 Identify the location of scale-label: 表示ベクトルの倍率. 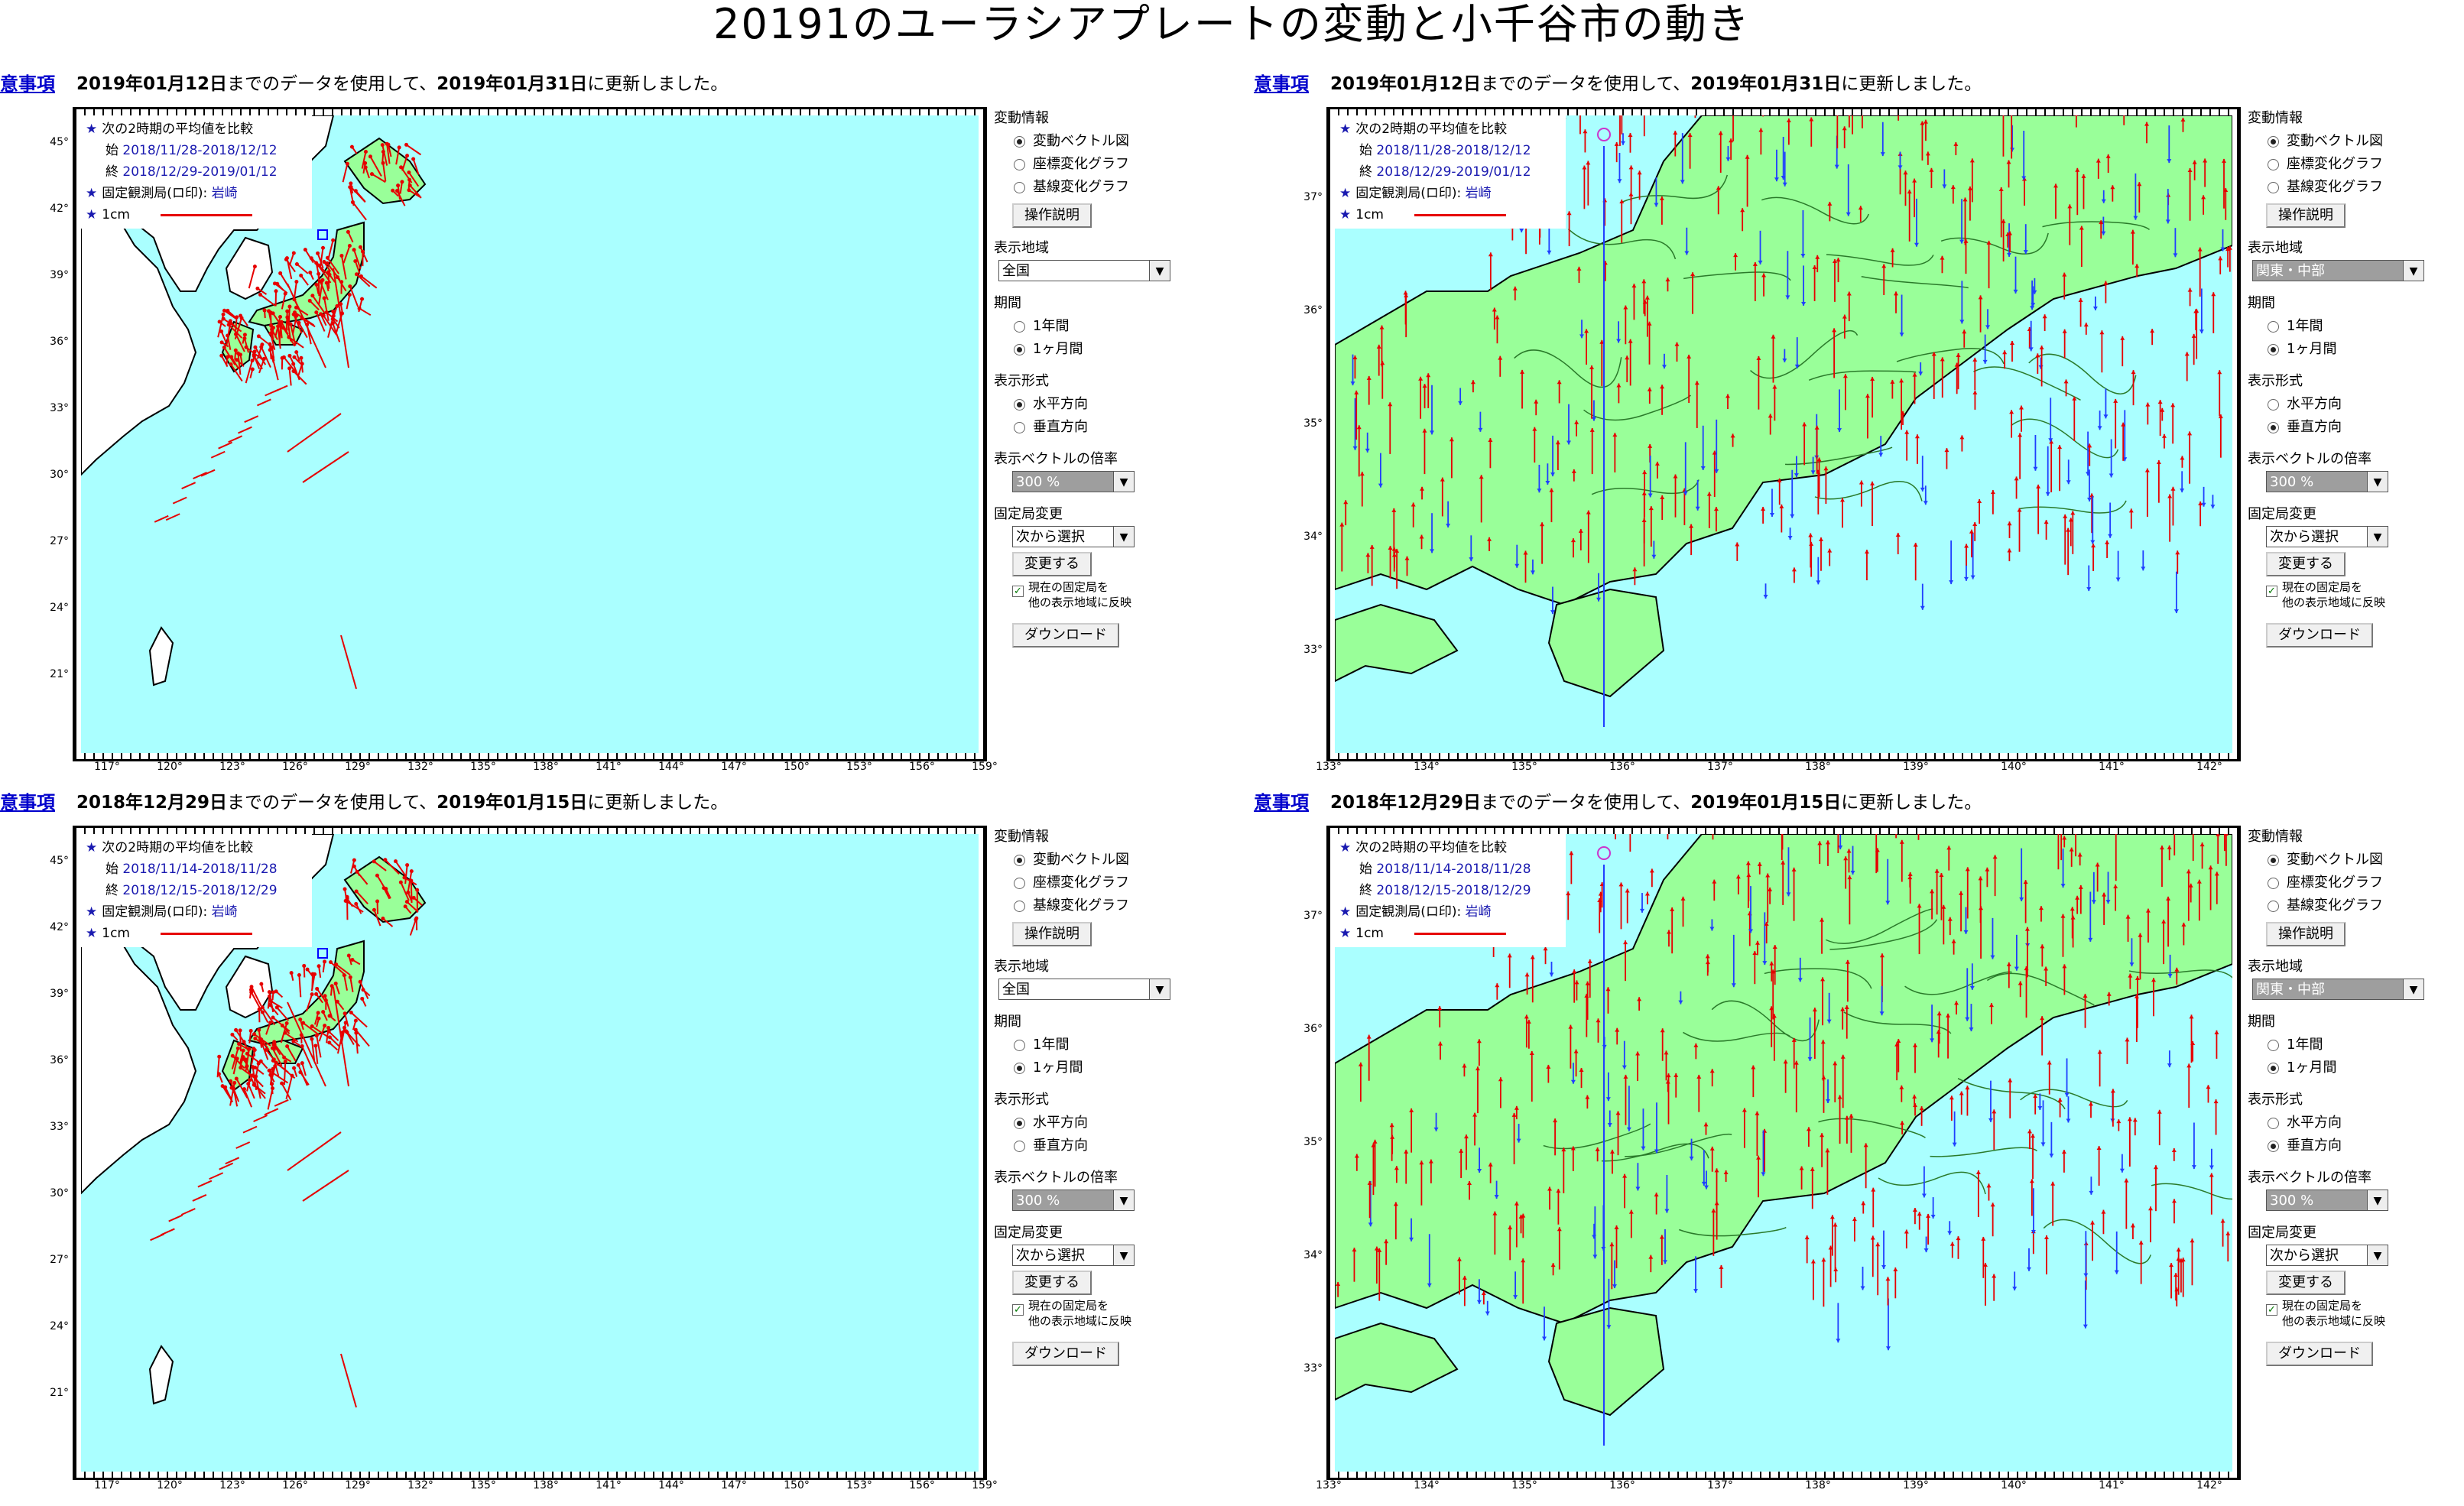
(2351, 1178).